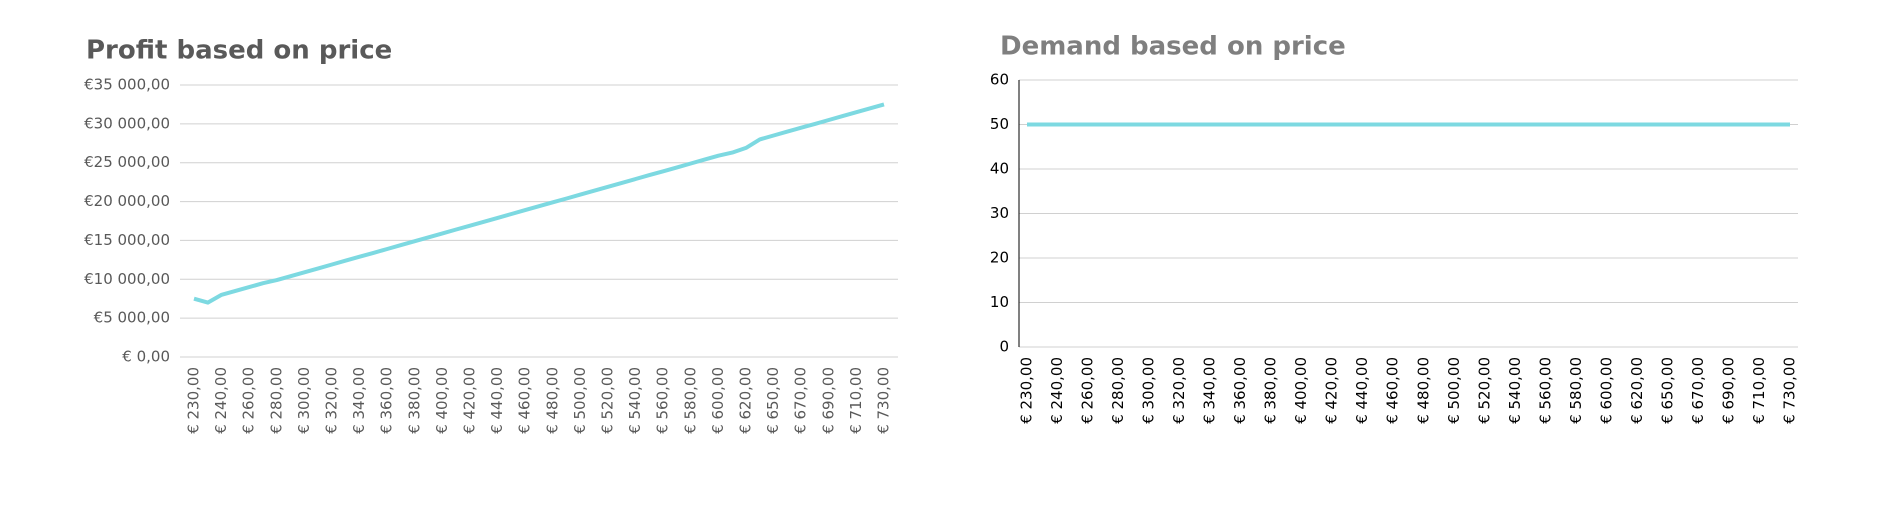  Describe the element at coordinates (1173, 47) in the screenshot. I see `chart-title: Demand based on price` at that location.